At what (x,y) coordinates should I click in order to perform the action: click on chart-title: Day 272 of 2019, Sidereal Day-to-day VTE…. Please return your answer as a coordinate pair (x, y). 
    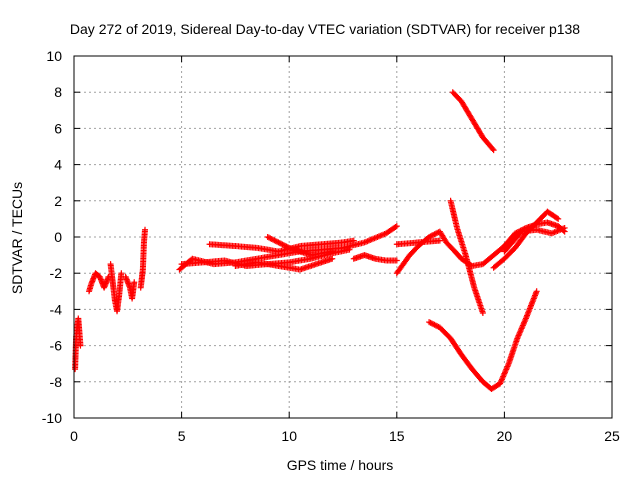
    Looking at the image, I should click on (325, 29).